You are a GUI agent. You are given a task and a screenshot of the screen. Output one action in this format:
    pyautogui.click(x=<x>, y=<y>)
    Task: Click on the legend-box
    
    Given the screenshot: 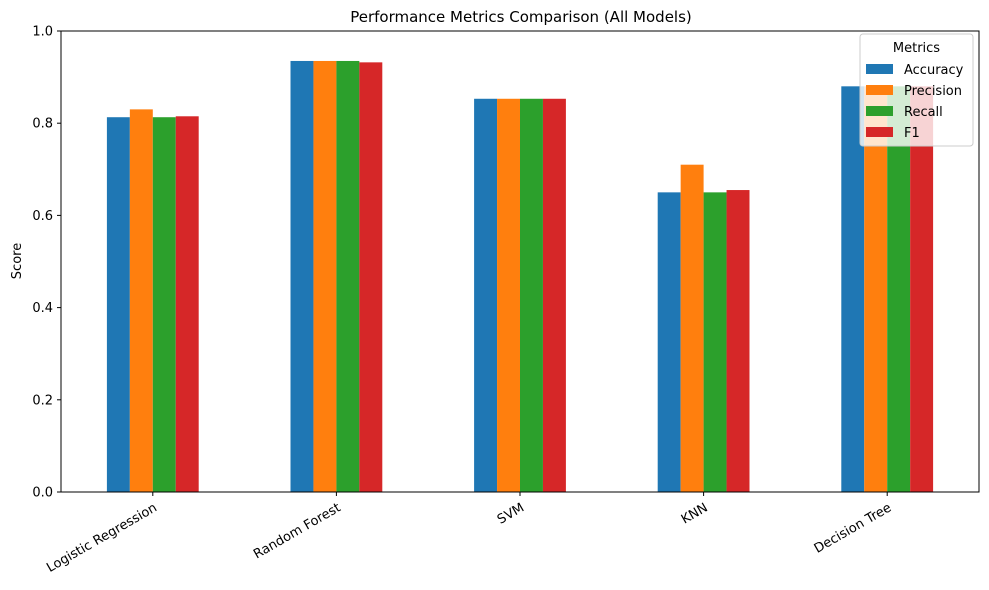 What is the action you would take?
    pyautogui.click(x=916, y=90)
    